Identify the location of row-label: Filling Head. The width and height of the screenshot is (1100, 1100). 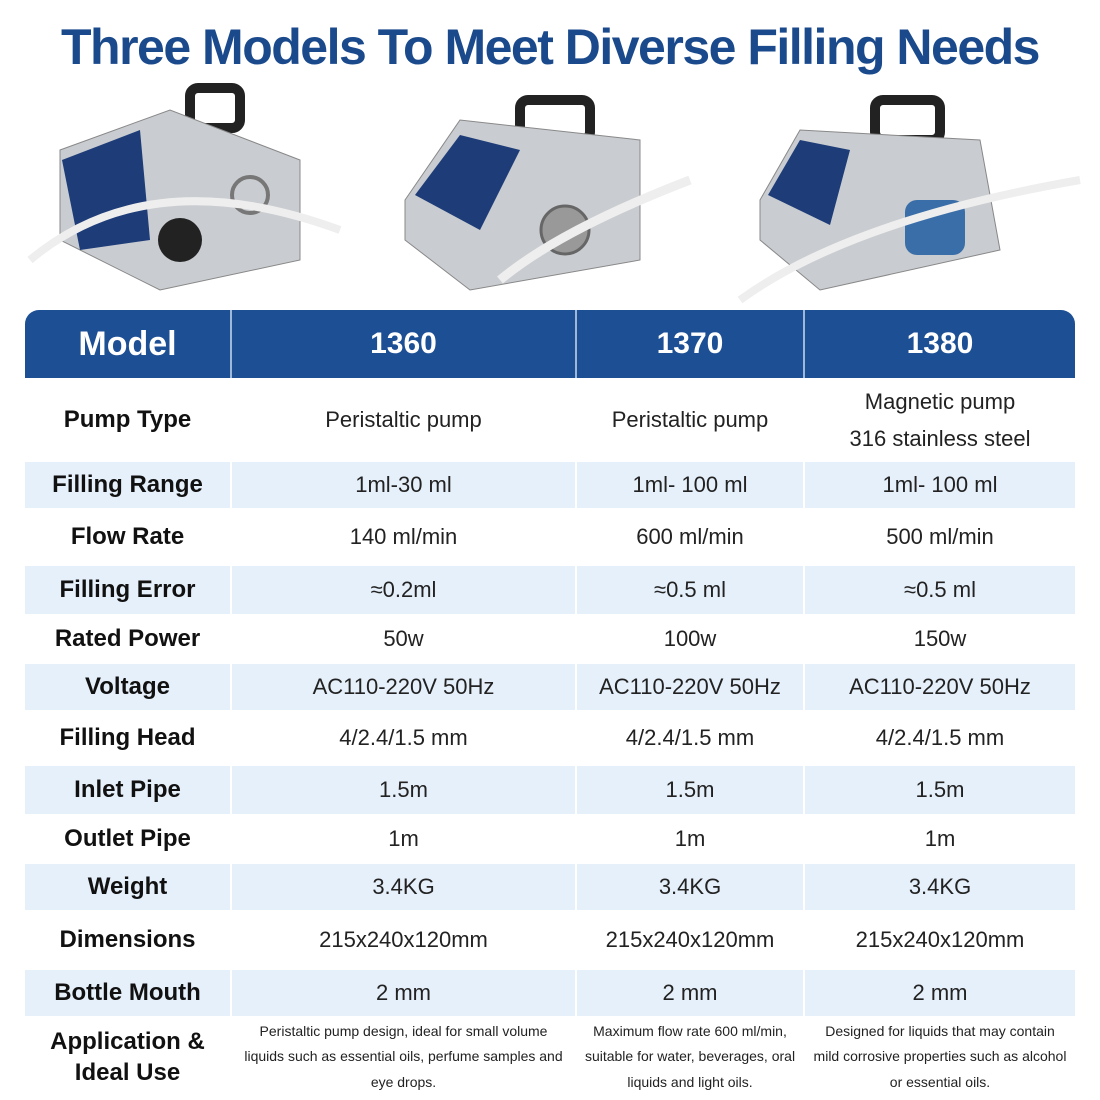
(127, 738).